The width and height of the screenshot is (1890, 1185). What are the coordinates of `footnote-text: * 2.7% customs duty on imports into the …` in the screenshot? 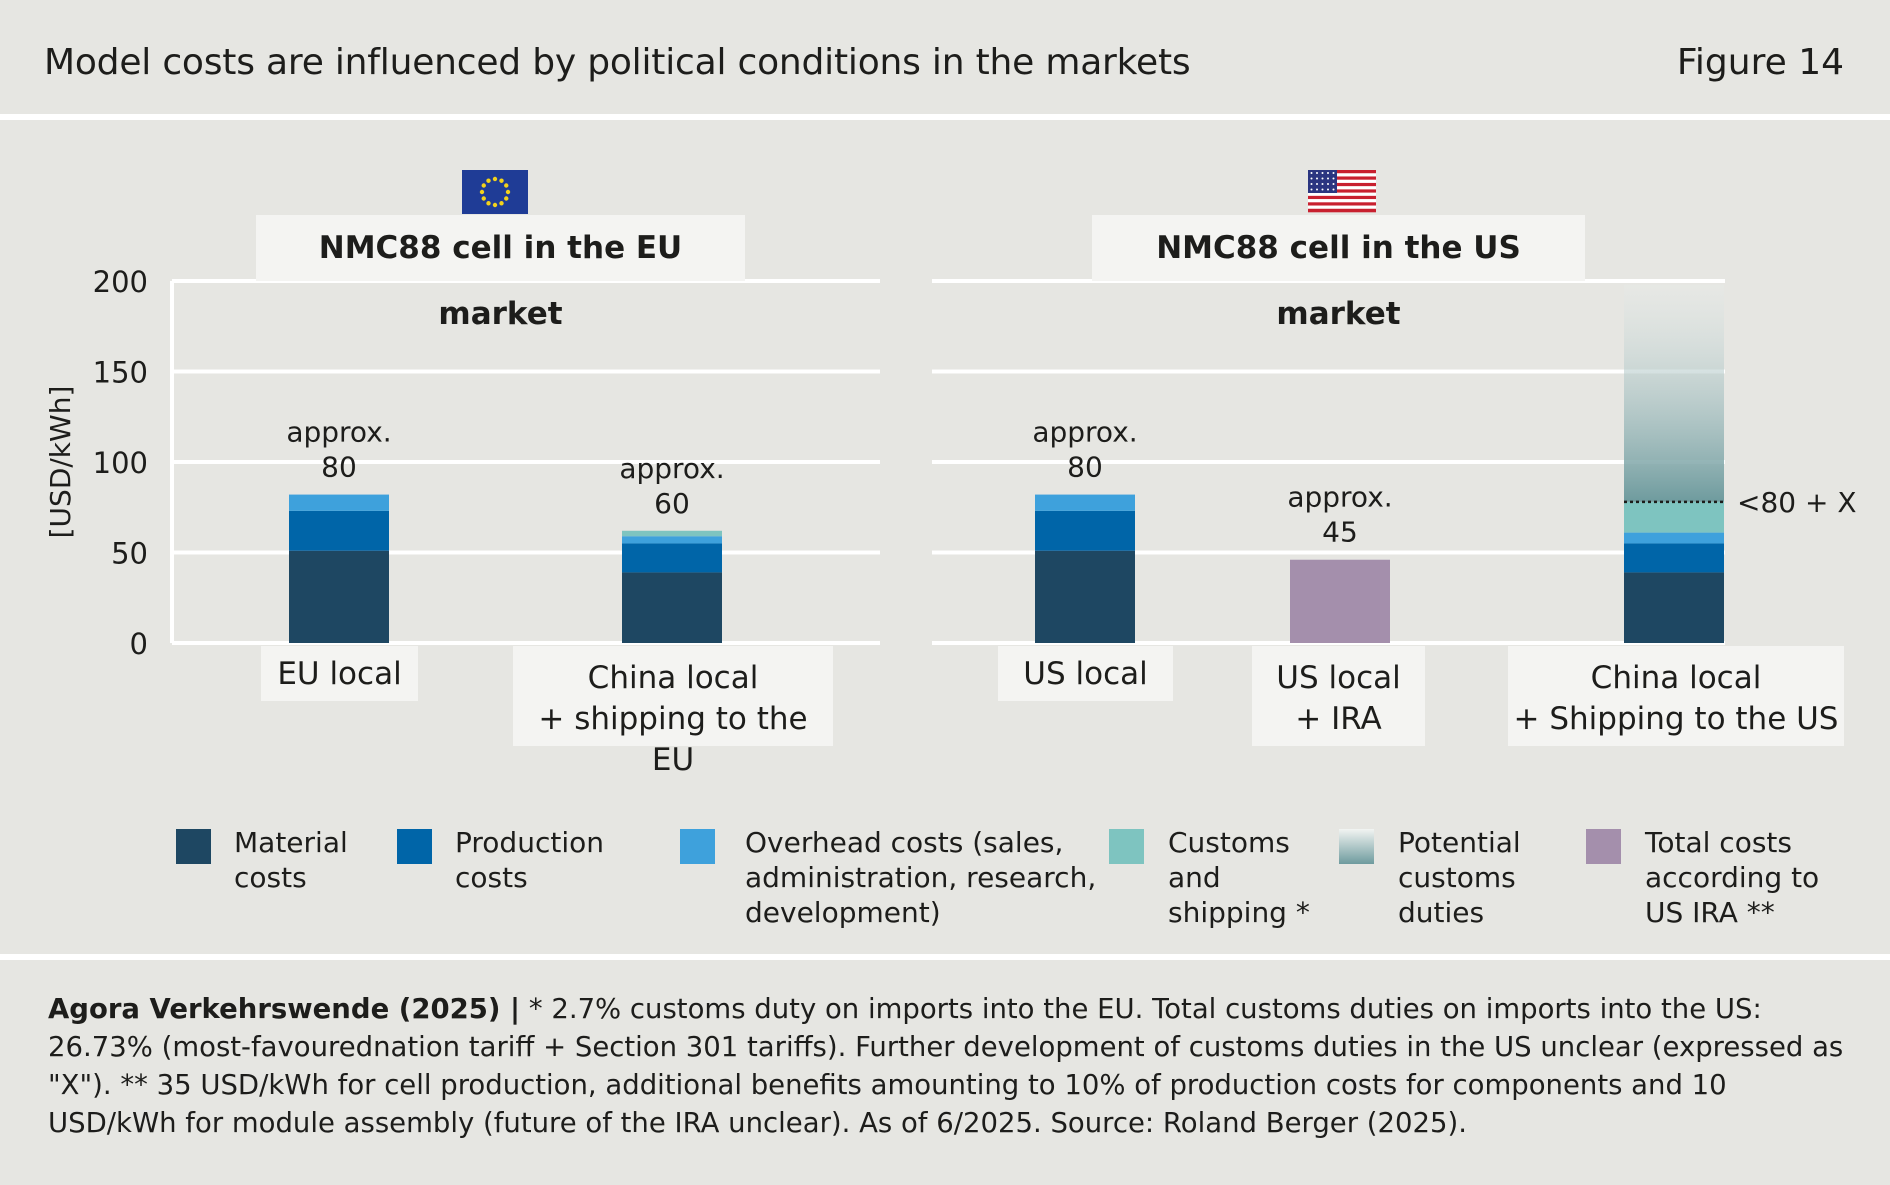 It's located at (946, 1066).